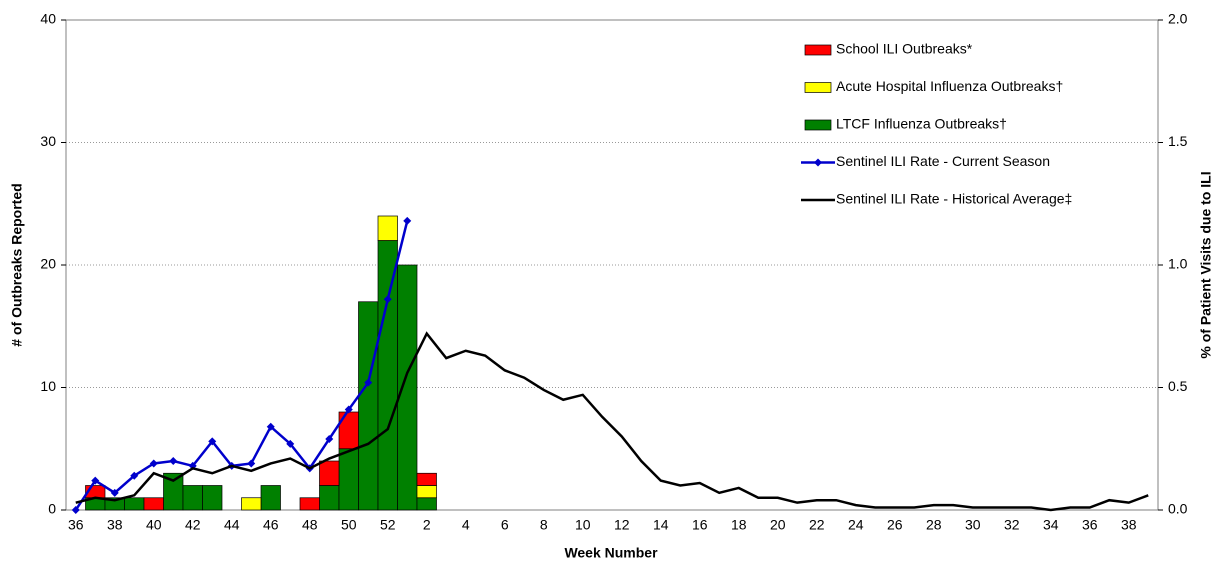  What do you see at coordinates (52, 509) in the screenshot?
I see `y-tick-label: 0` at bounding box center [52, 509].